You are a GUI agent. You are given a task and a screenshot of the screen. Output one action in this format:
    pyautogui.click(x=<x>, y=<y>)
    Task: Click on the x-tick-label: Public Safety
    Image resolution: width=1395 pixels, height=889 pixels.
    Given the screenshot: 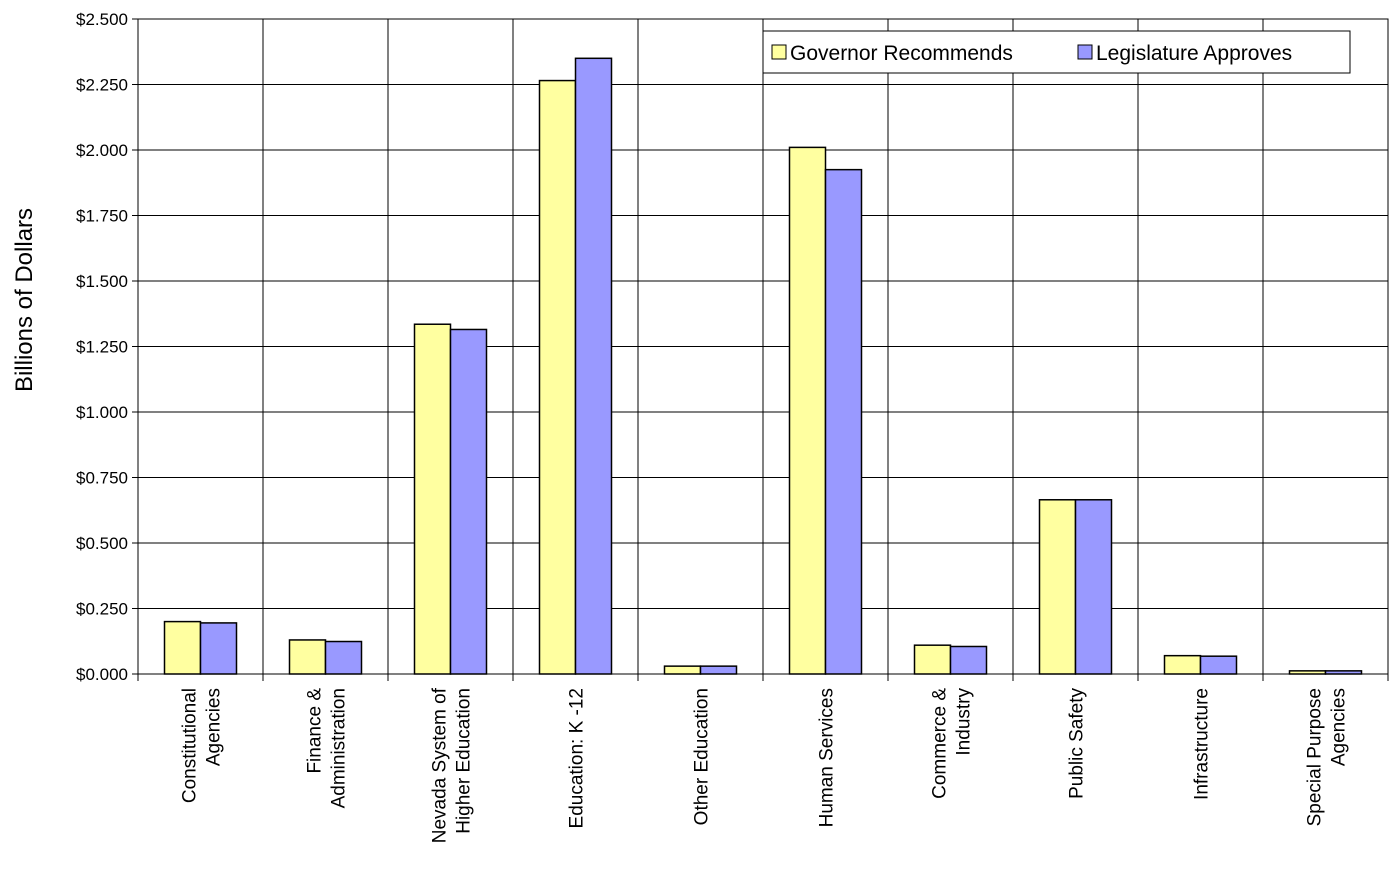 What is the action you would take?
    pyautogui.click(x=1077, y=743)
    